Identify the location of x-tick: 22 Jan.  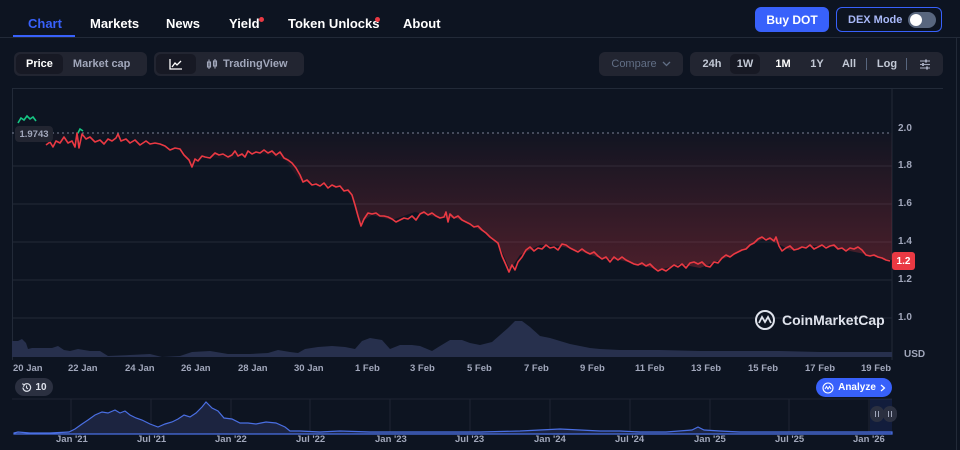
(83, 368).